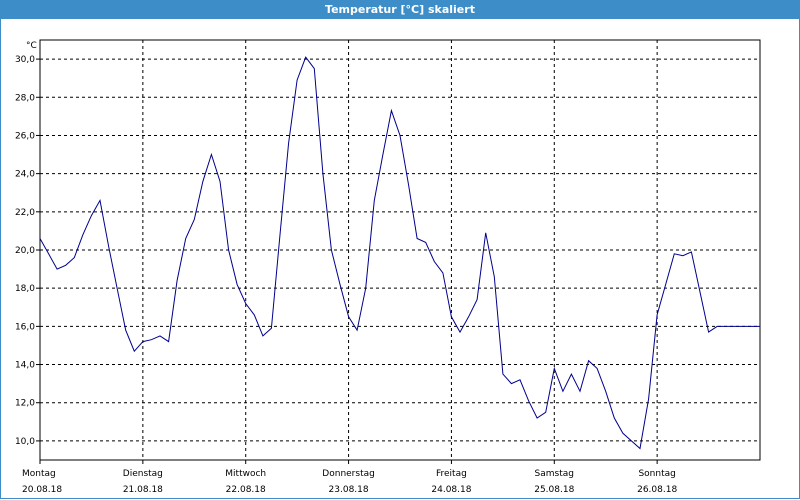  What do you see at coordinates (657, 490) in the screenshot?
I see `x-tick-date-label: 26.08.18` at bounding box center [657, 490].